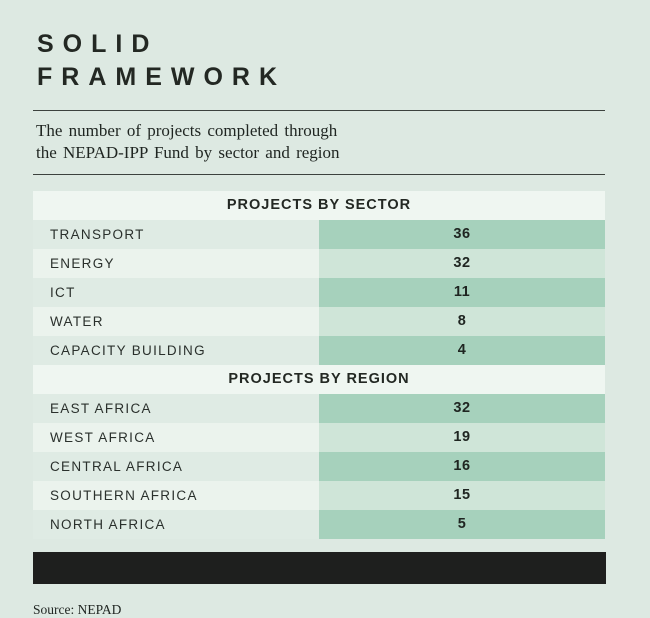 The image size is (650, 618). I want to click on table-row: ENERGY 32, so click(319, 263).